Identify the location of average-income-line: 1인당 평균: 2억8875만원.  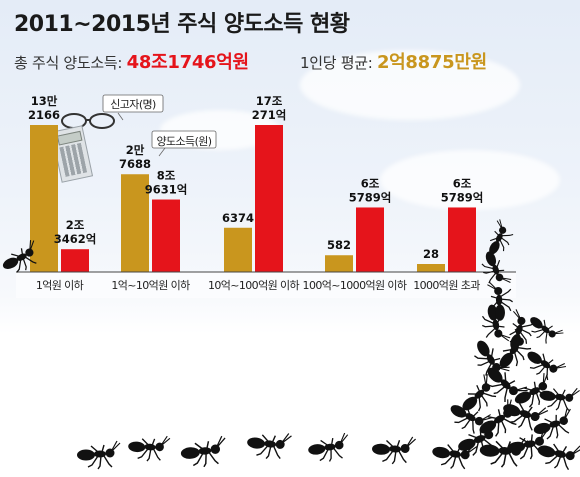
(393, 61).